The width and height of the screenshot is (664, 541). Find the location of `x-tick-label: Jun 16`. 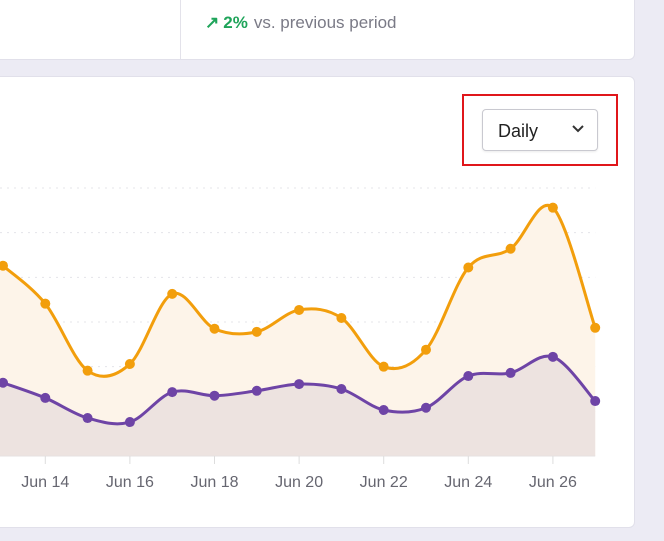

x-tick-label: Jun 16 is located at coordinates (130, 482).